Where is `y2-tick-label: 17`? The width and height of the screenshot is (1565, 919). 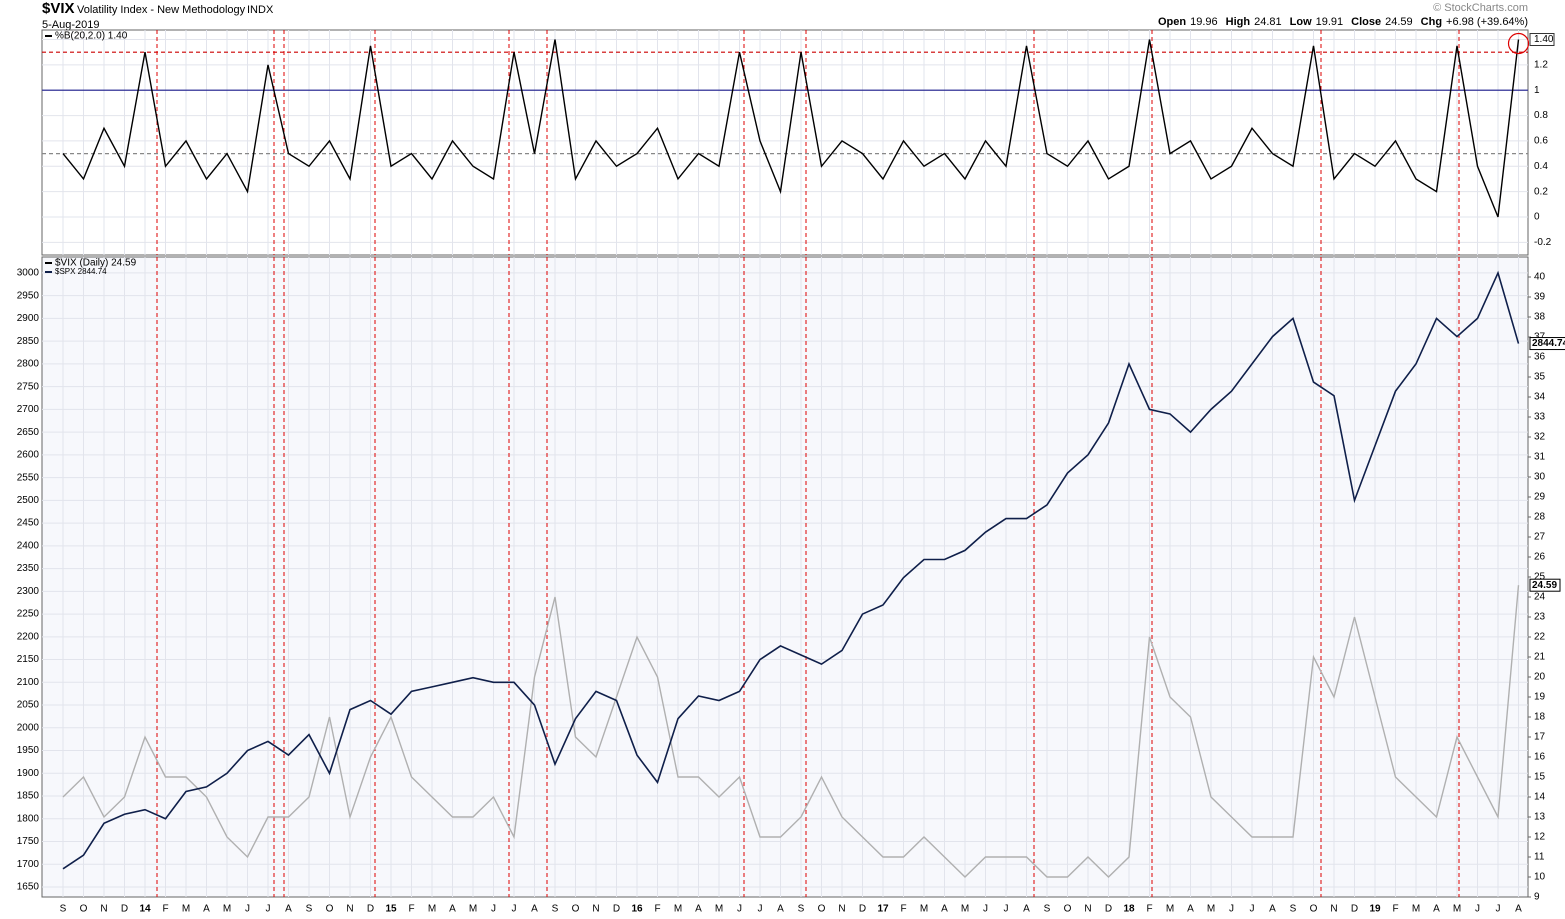
y2-tick-label: 17 is located at coordinates (1540, 737).